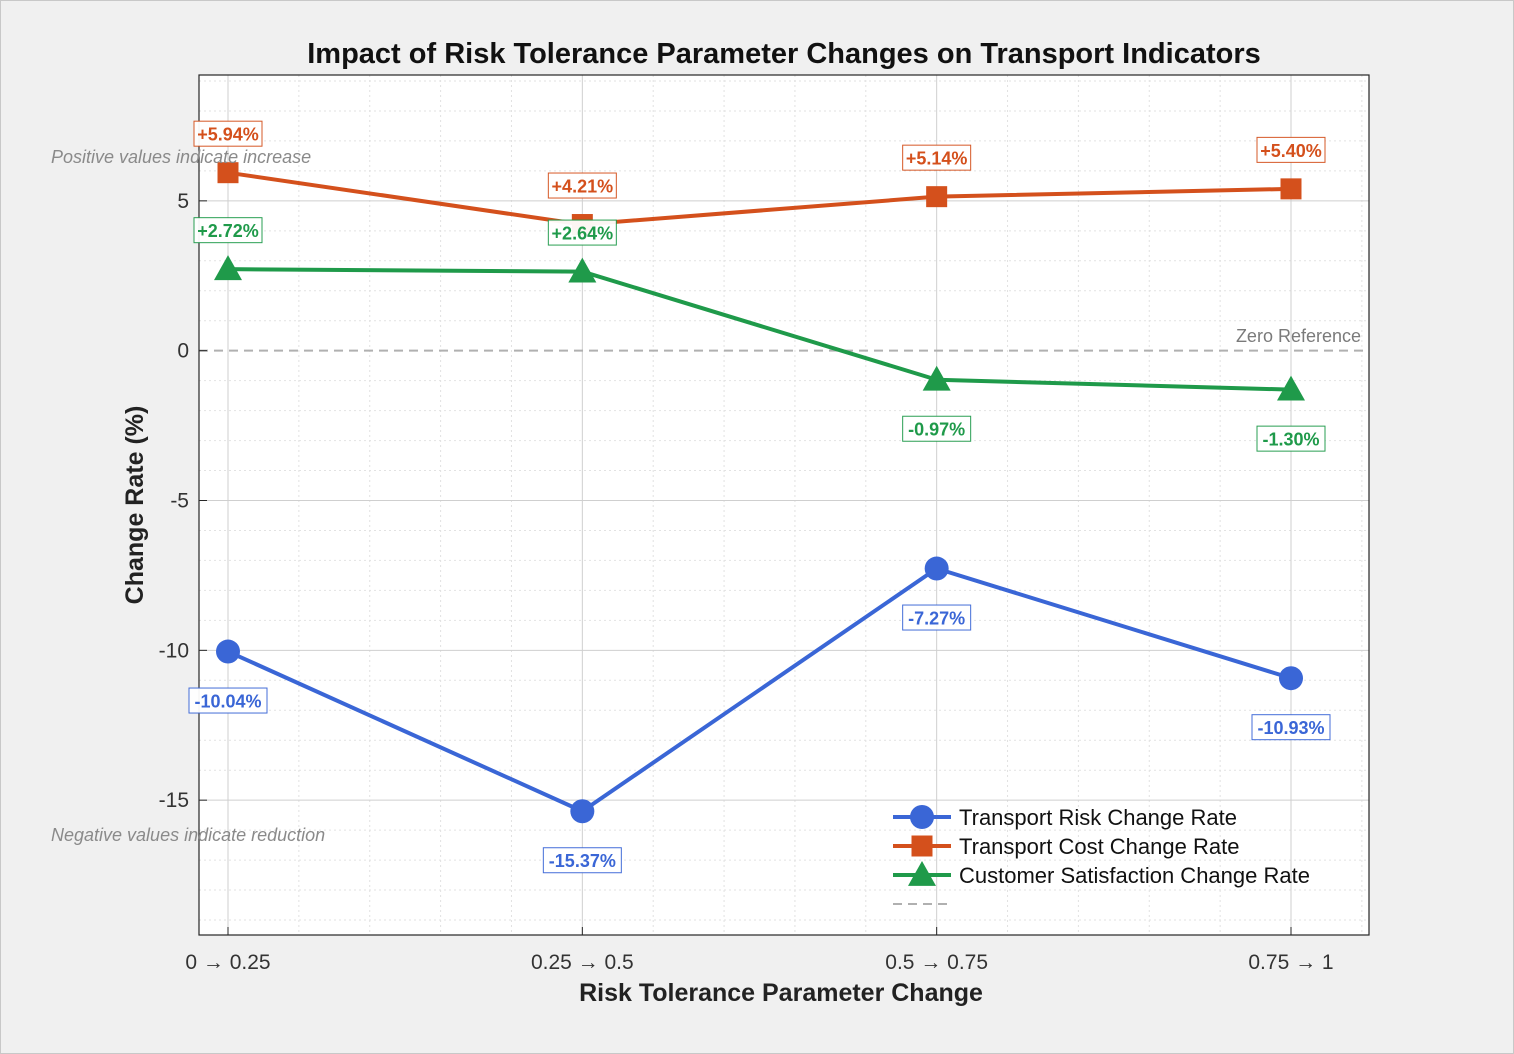 This screenshot has width=1514, height=1054. I want to click on data-label-text: -10.04%, so click(227, 702).